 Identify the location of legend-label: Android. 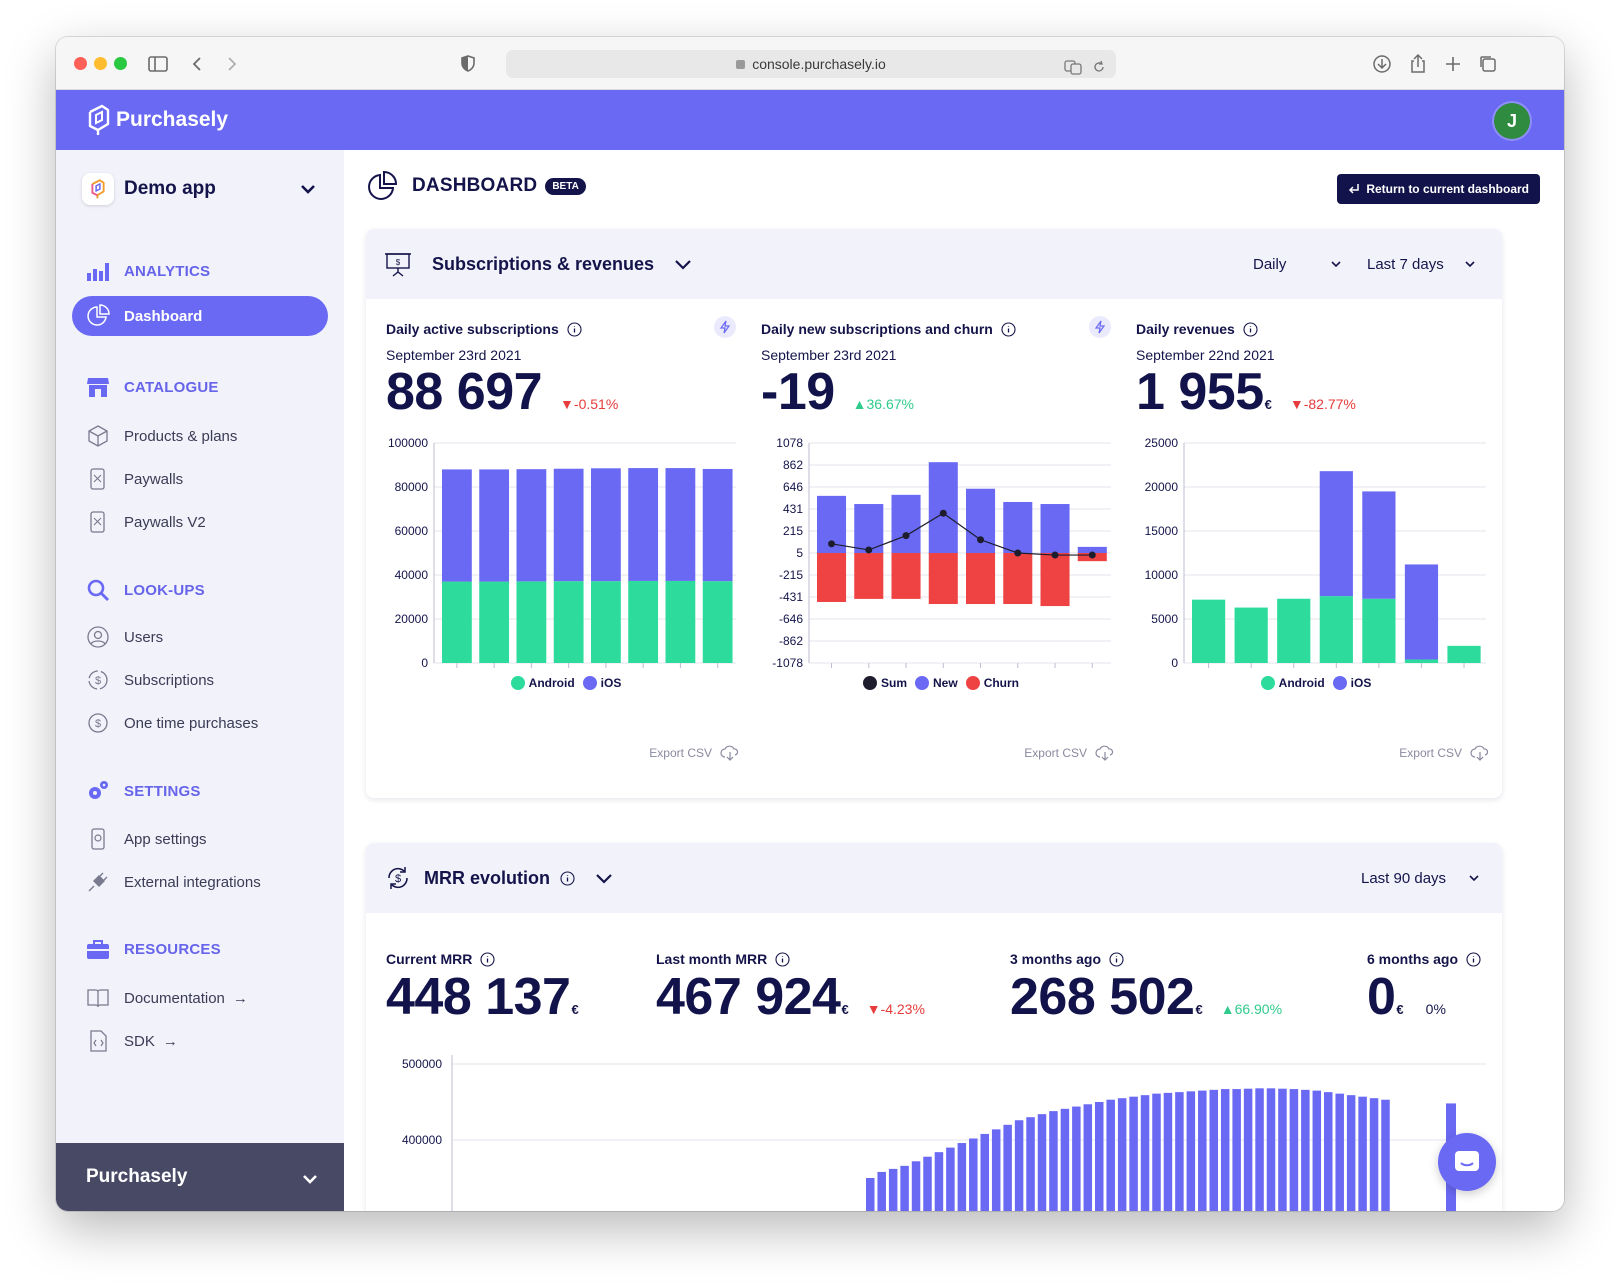
(551, 683).